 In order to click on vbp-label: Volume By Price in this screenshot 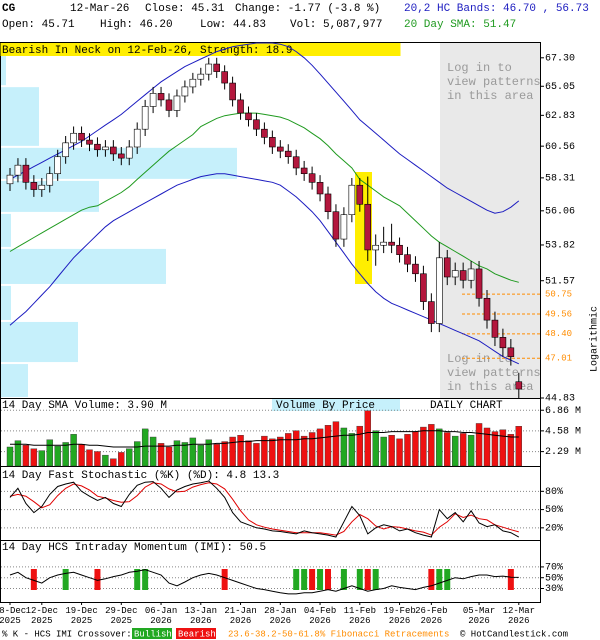, I will do `click(325, 406)`.